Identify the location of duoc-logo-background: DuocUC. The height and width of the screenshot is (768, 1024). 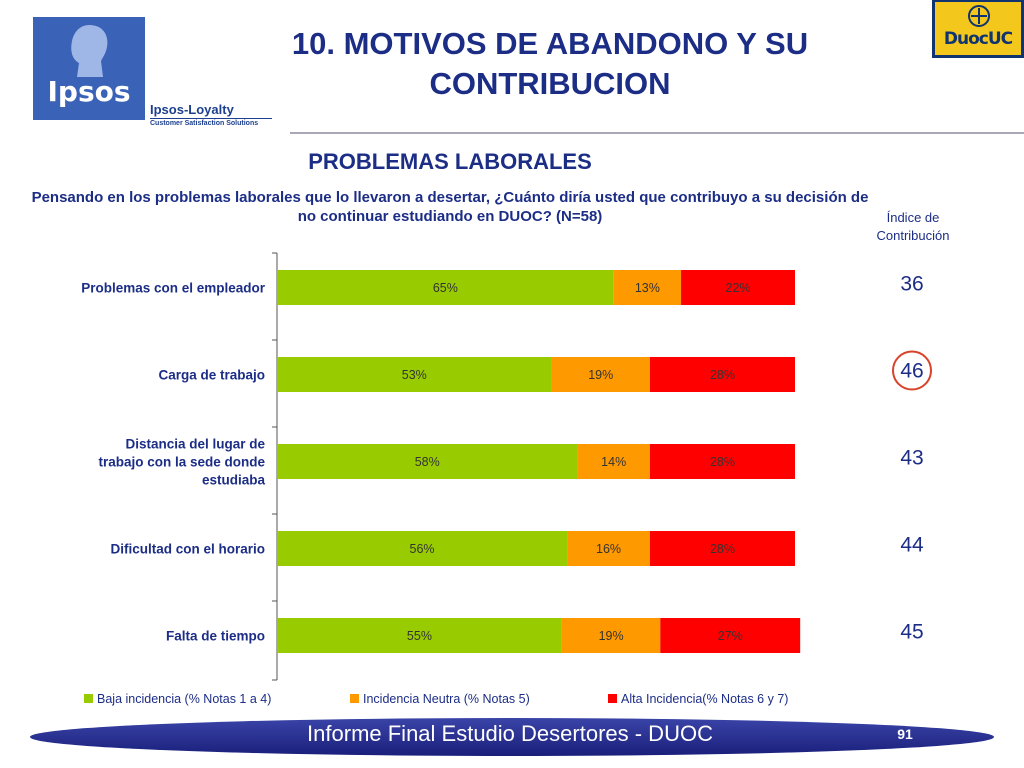
(978, 28).